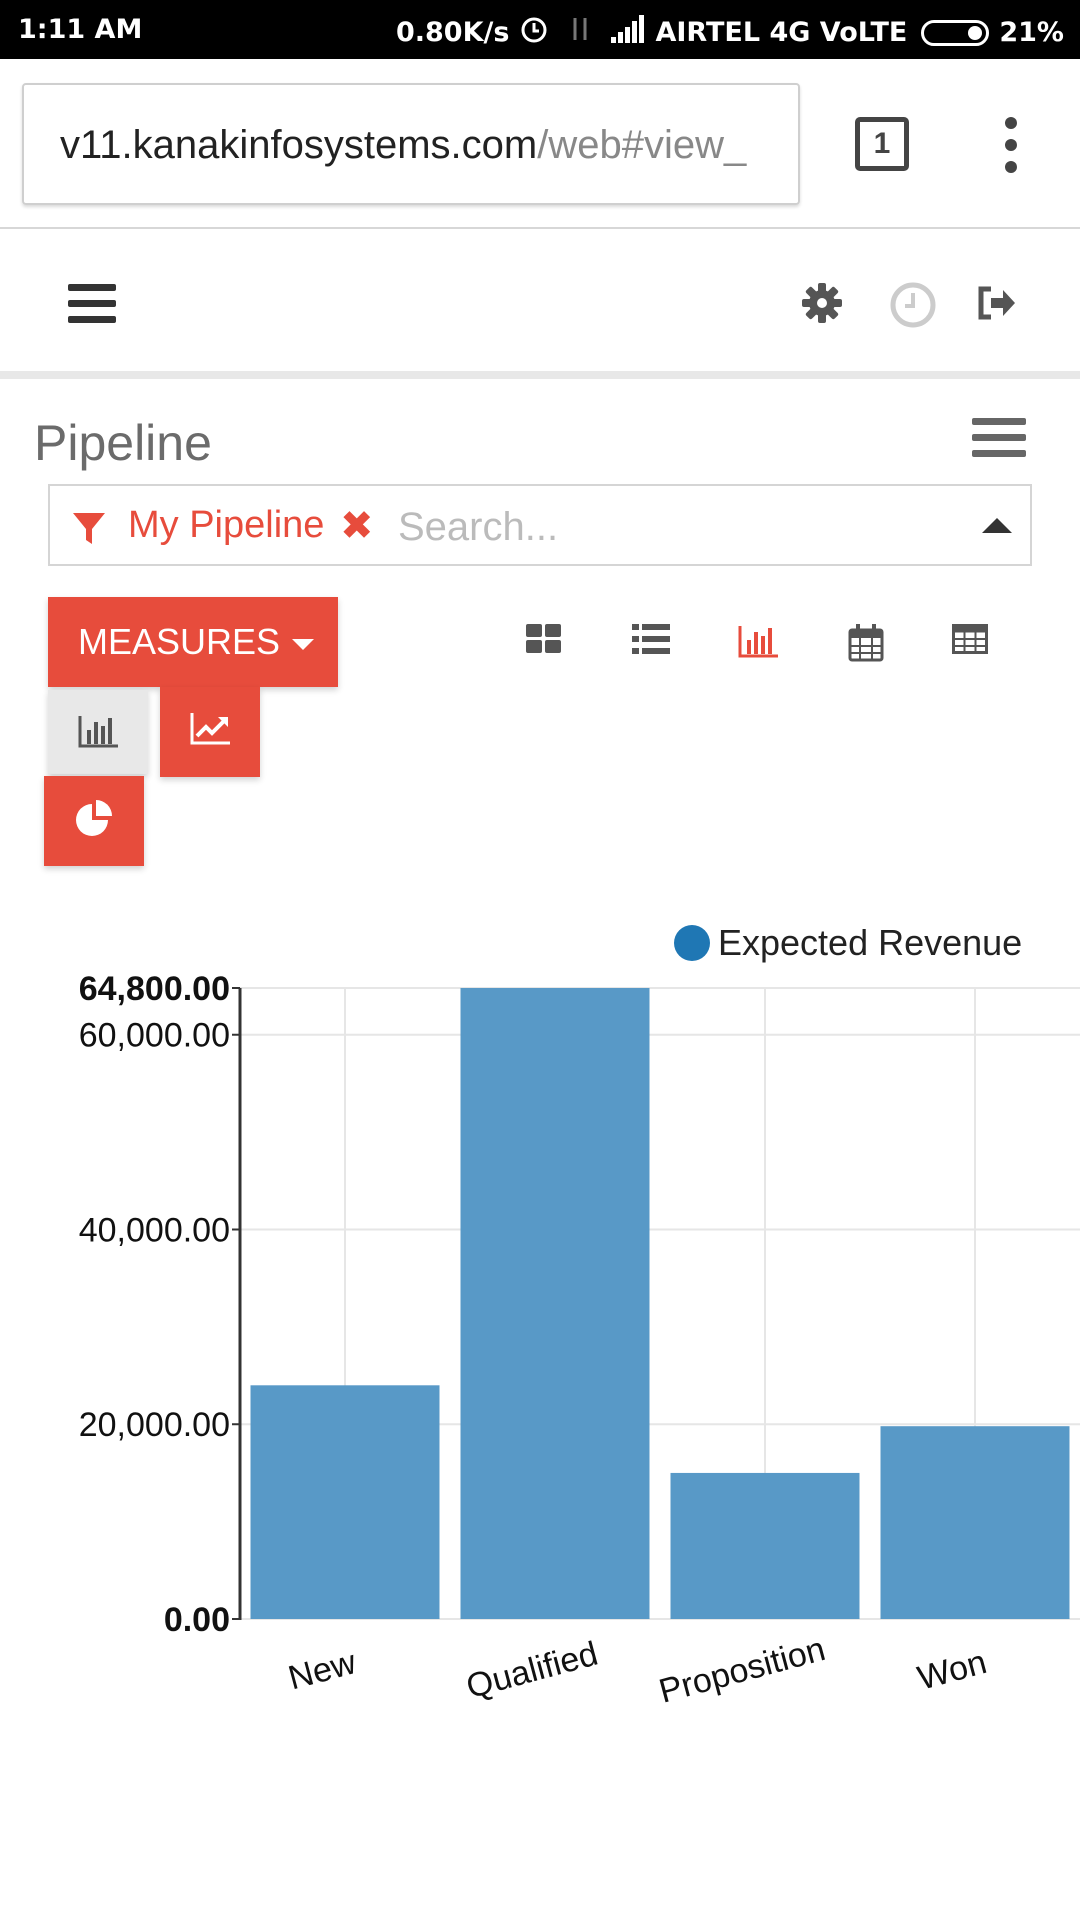 The height and width of the screenshot is (1920, 1080). I want to click on url-text: v11.kanakinfosystems.com/web#view_, so click(403, 145).